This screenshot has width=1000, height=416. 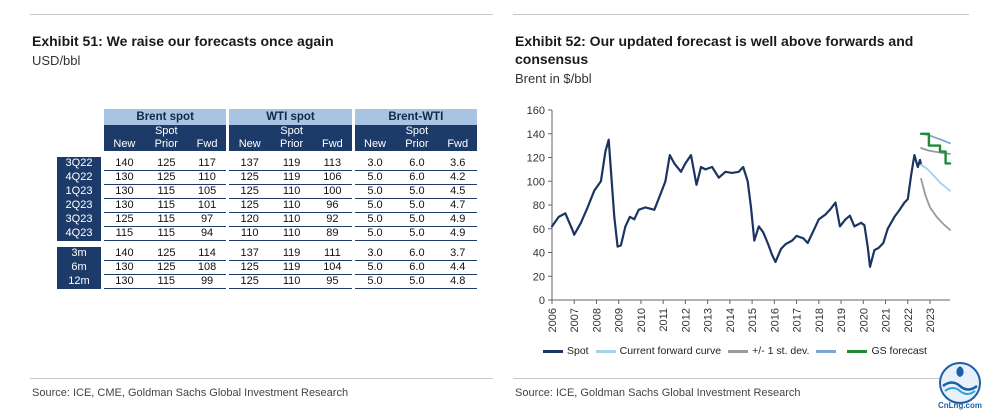 I want to click on table-cell: 105, so click(x=207, y=191).